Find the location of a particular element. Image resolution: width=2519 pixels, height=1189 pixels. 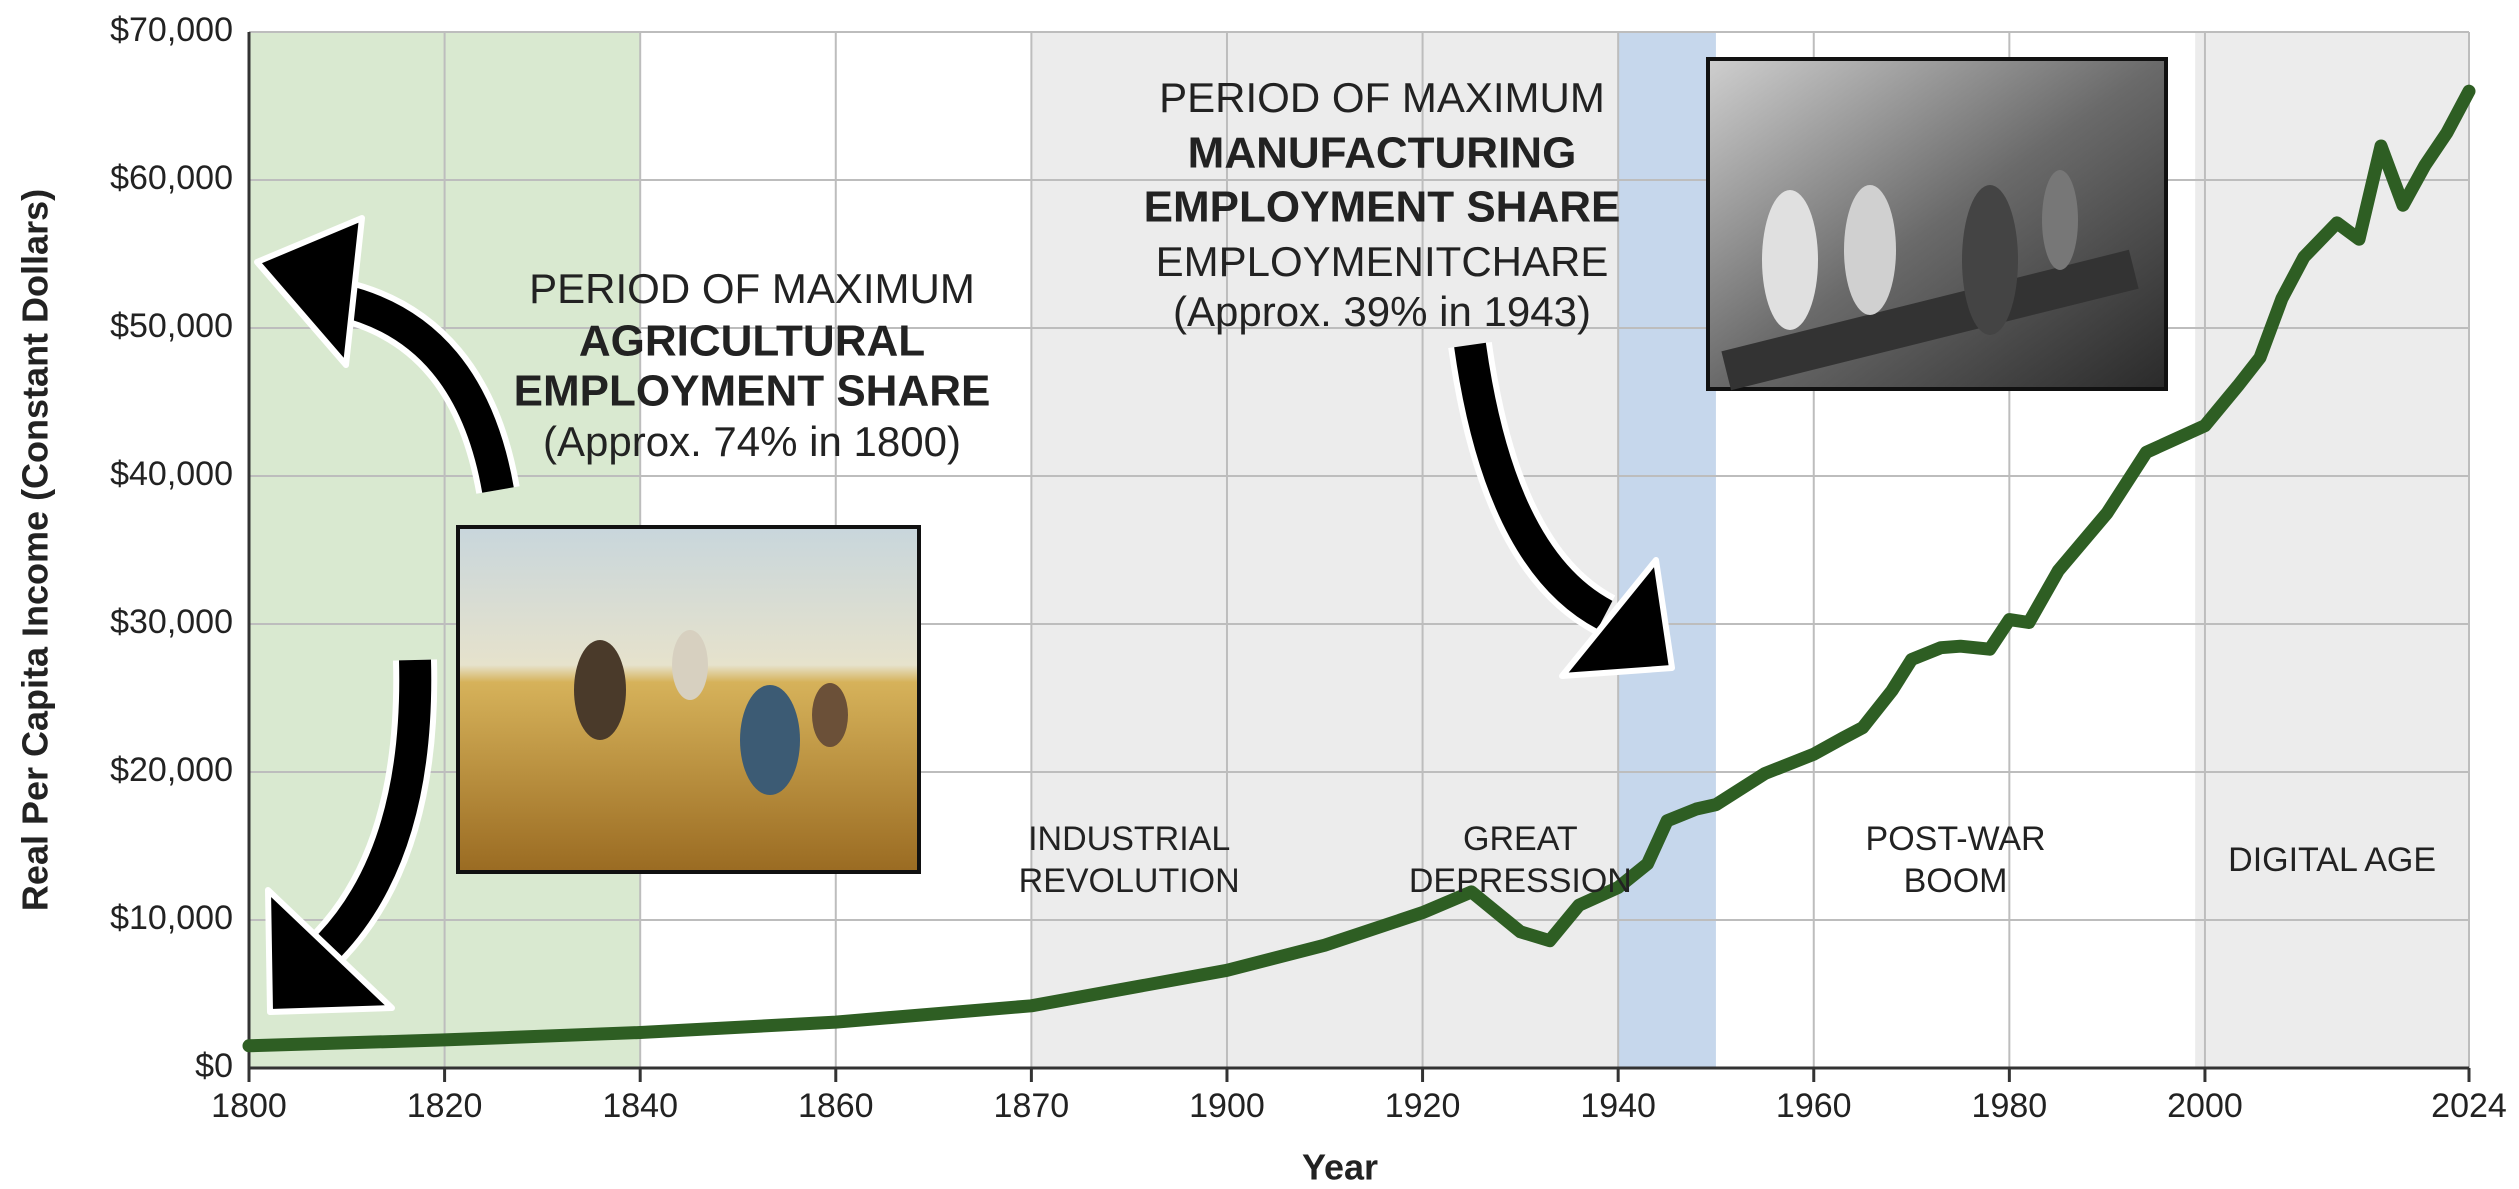

x-tick-label: 1900 is located at coordinates (1227, 1106).